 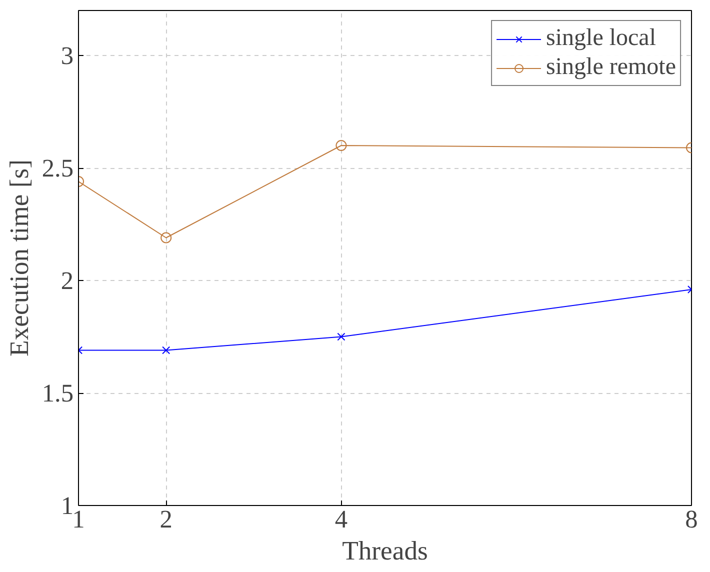 I want to click on y-tick-label: 2.5, so click(x=58, y=168).